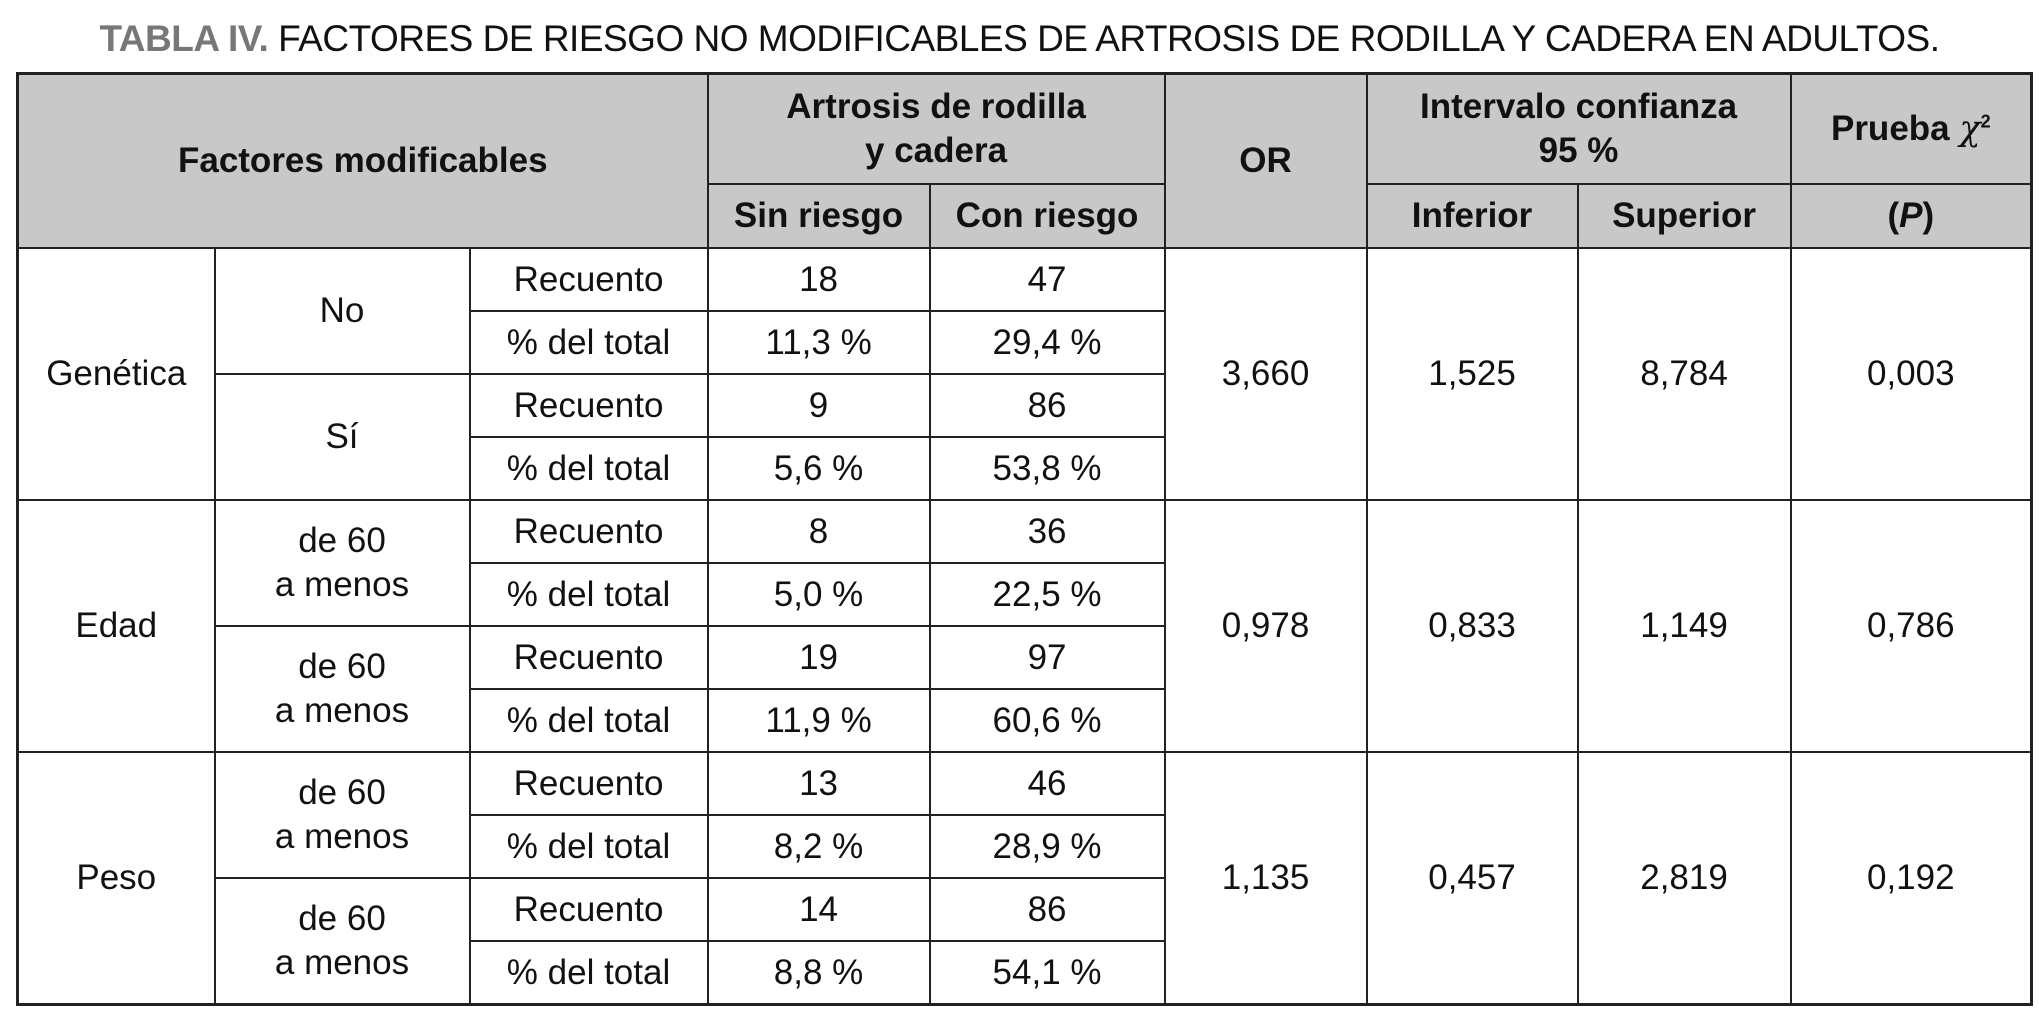 This screenshot has width=2039, height=1020. Describe the element at coordinates (1684, 374) in the screenshot. I see `ci-superior-value: 8,784` at that location.